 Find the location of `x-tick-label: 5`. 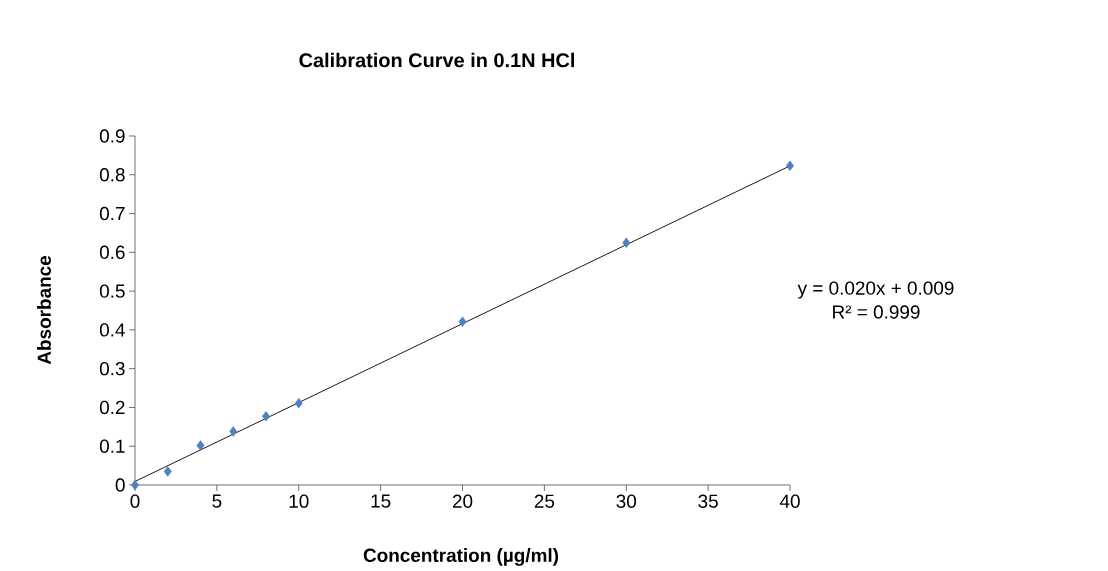

x-tick-label: 5 is located at coordinates (217, 501).